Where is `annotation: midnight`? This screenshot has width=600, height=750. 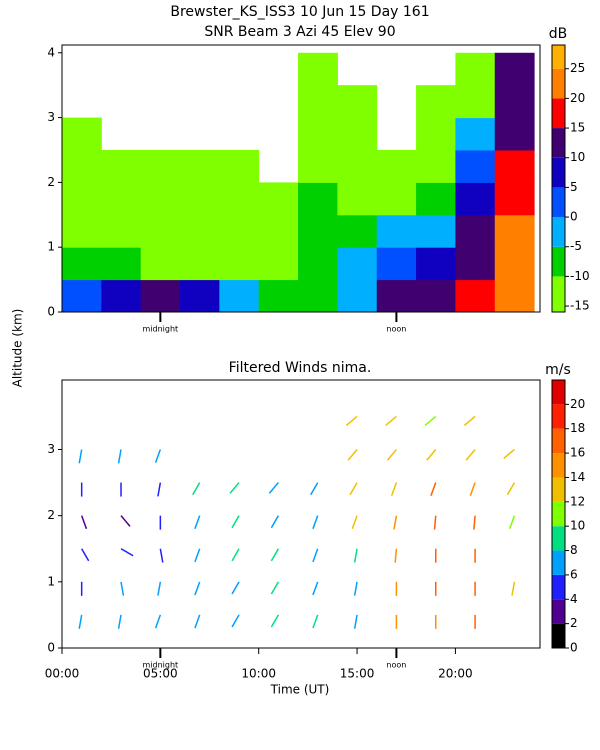 annotation: midnight is located at coordinates (161, 329).